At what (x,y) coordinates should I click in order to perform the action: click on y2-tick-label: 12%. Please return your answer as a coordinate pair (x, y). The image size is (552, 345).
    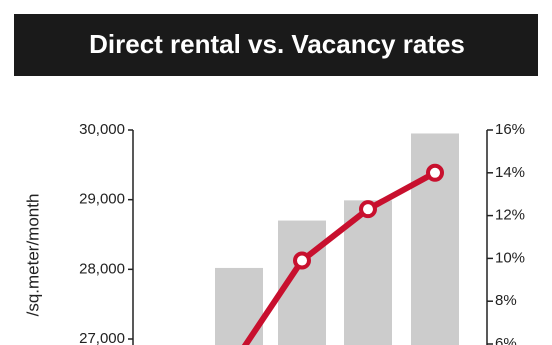
    Looking at the image, I should click on (510, 215).